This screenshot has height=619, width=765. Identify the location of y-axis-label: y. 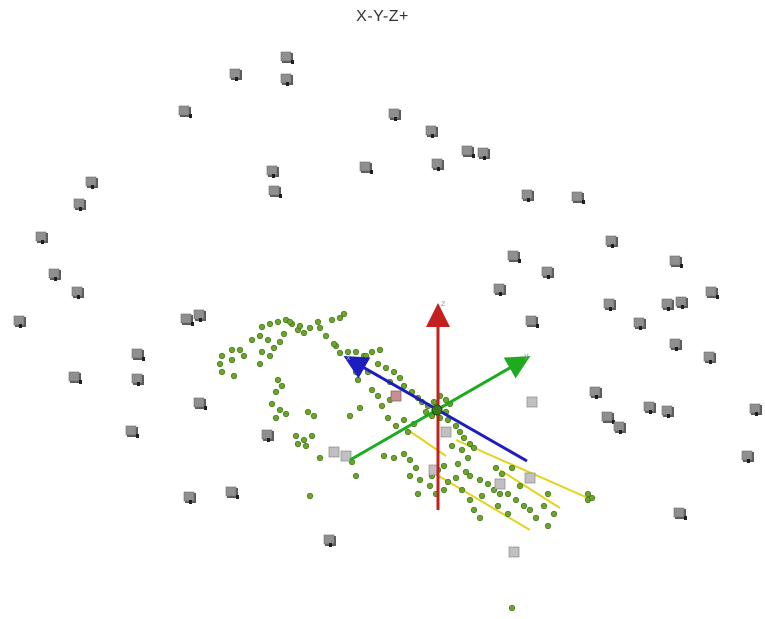
(526, 355).